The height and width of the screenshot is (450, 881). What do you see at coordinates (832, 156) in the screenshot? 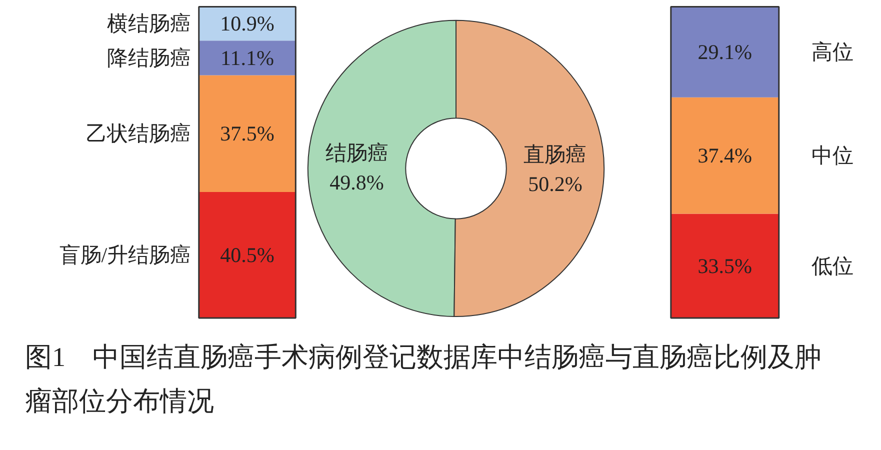
I see `series-label: 中位` at bounding box center [832, 156].